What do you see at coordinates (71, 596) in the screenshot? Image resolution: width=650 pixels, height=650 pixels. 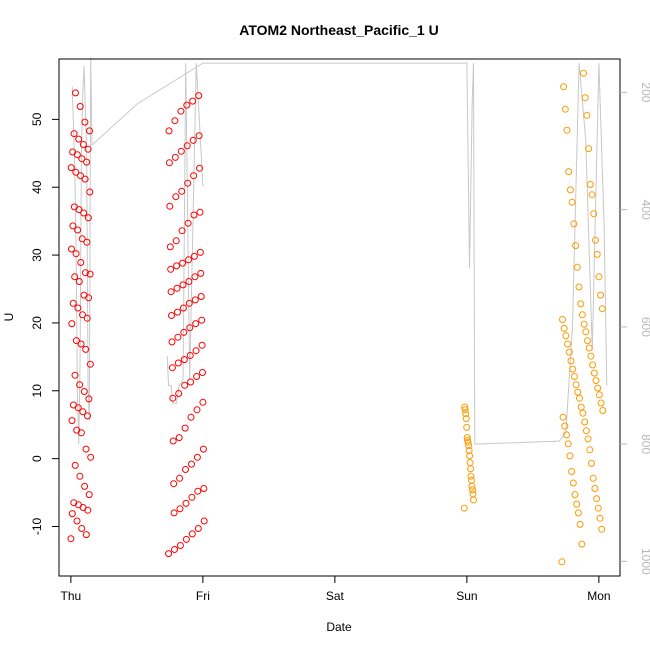 I see `x-tick-label: Thu` at bounding box center [71, 596].